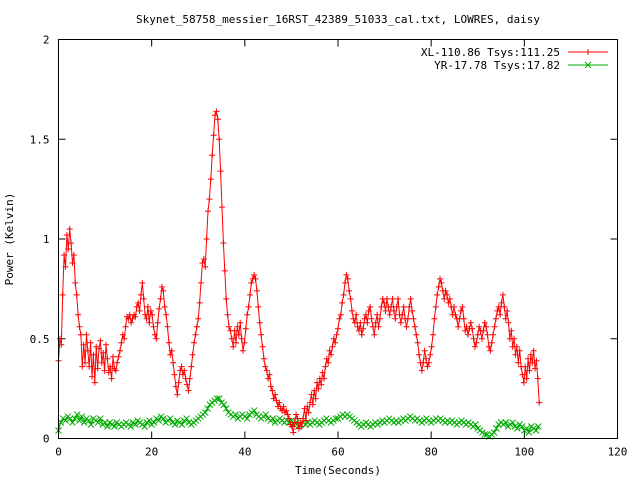 The width and height of the screenshot is (640, 480). I want to click on series-group, so click(298, 417).